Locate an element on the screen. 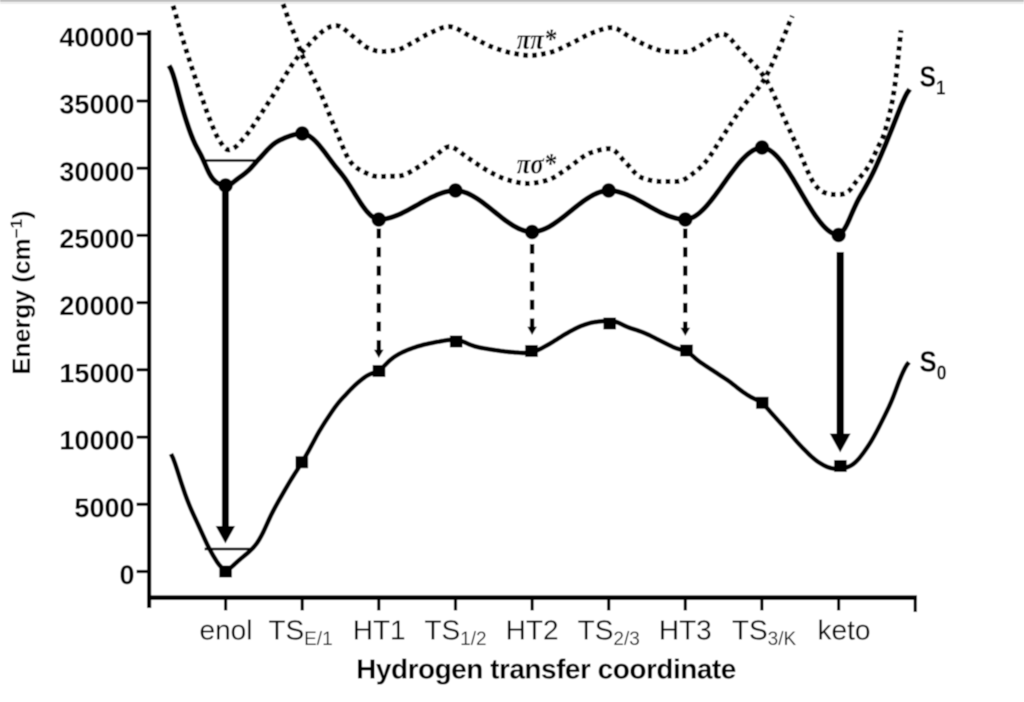 Image resolution: width=1024 pixels, height=702 pixels. svg-text: enol is located at coordinates (226, 629).